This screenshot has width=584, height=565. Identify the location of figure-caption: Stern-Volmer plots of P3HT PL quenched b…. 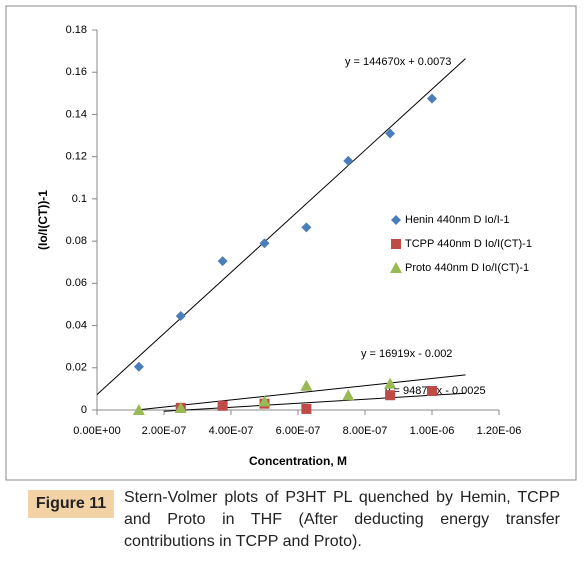
(342, 519).